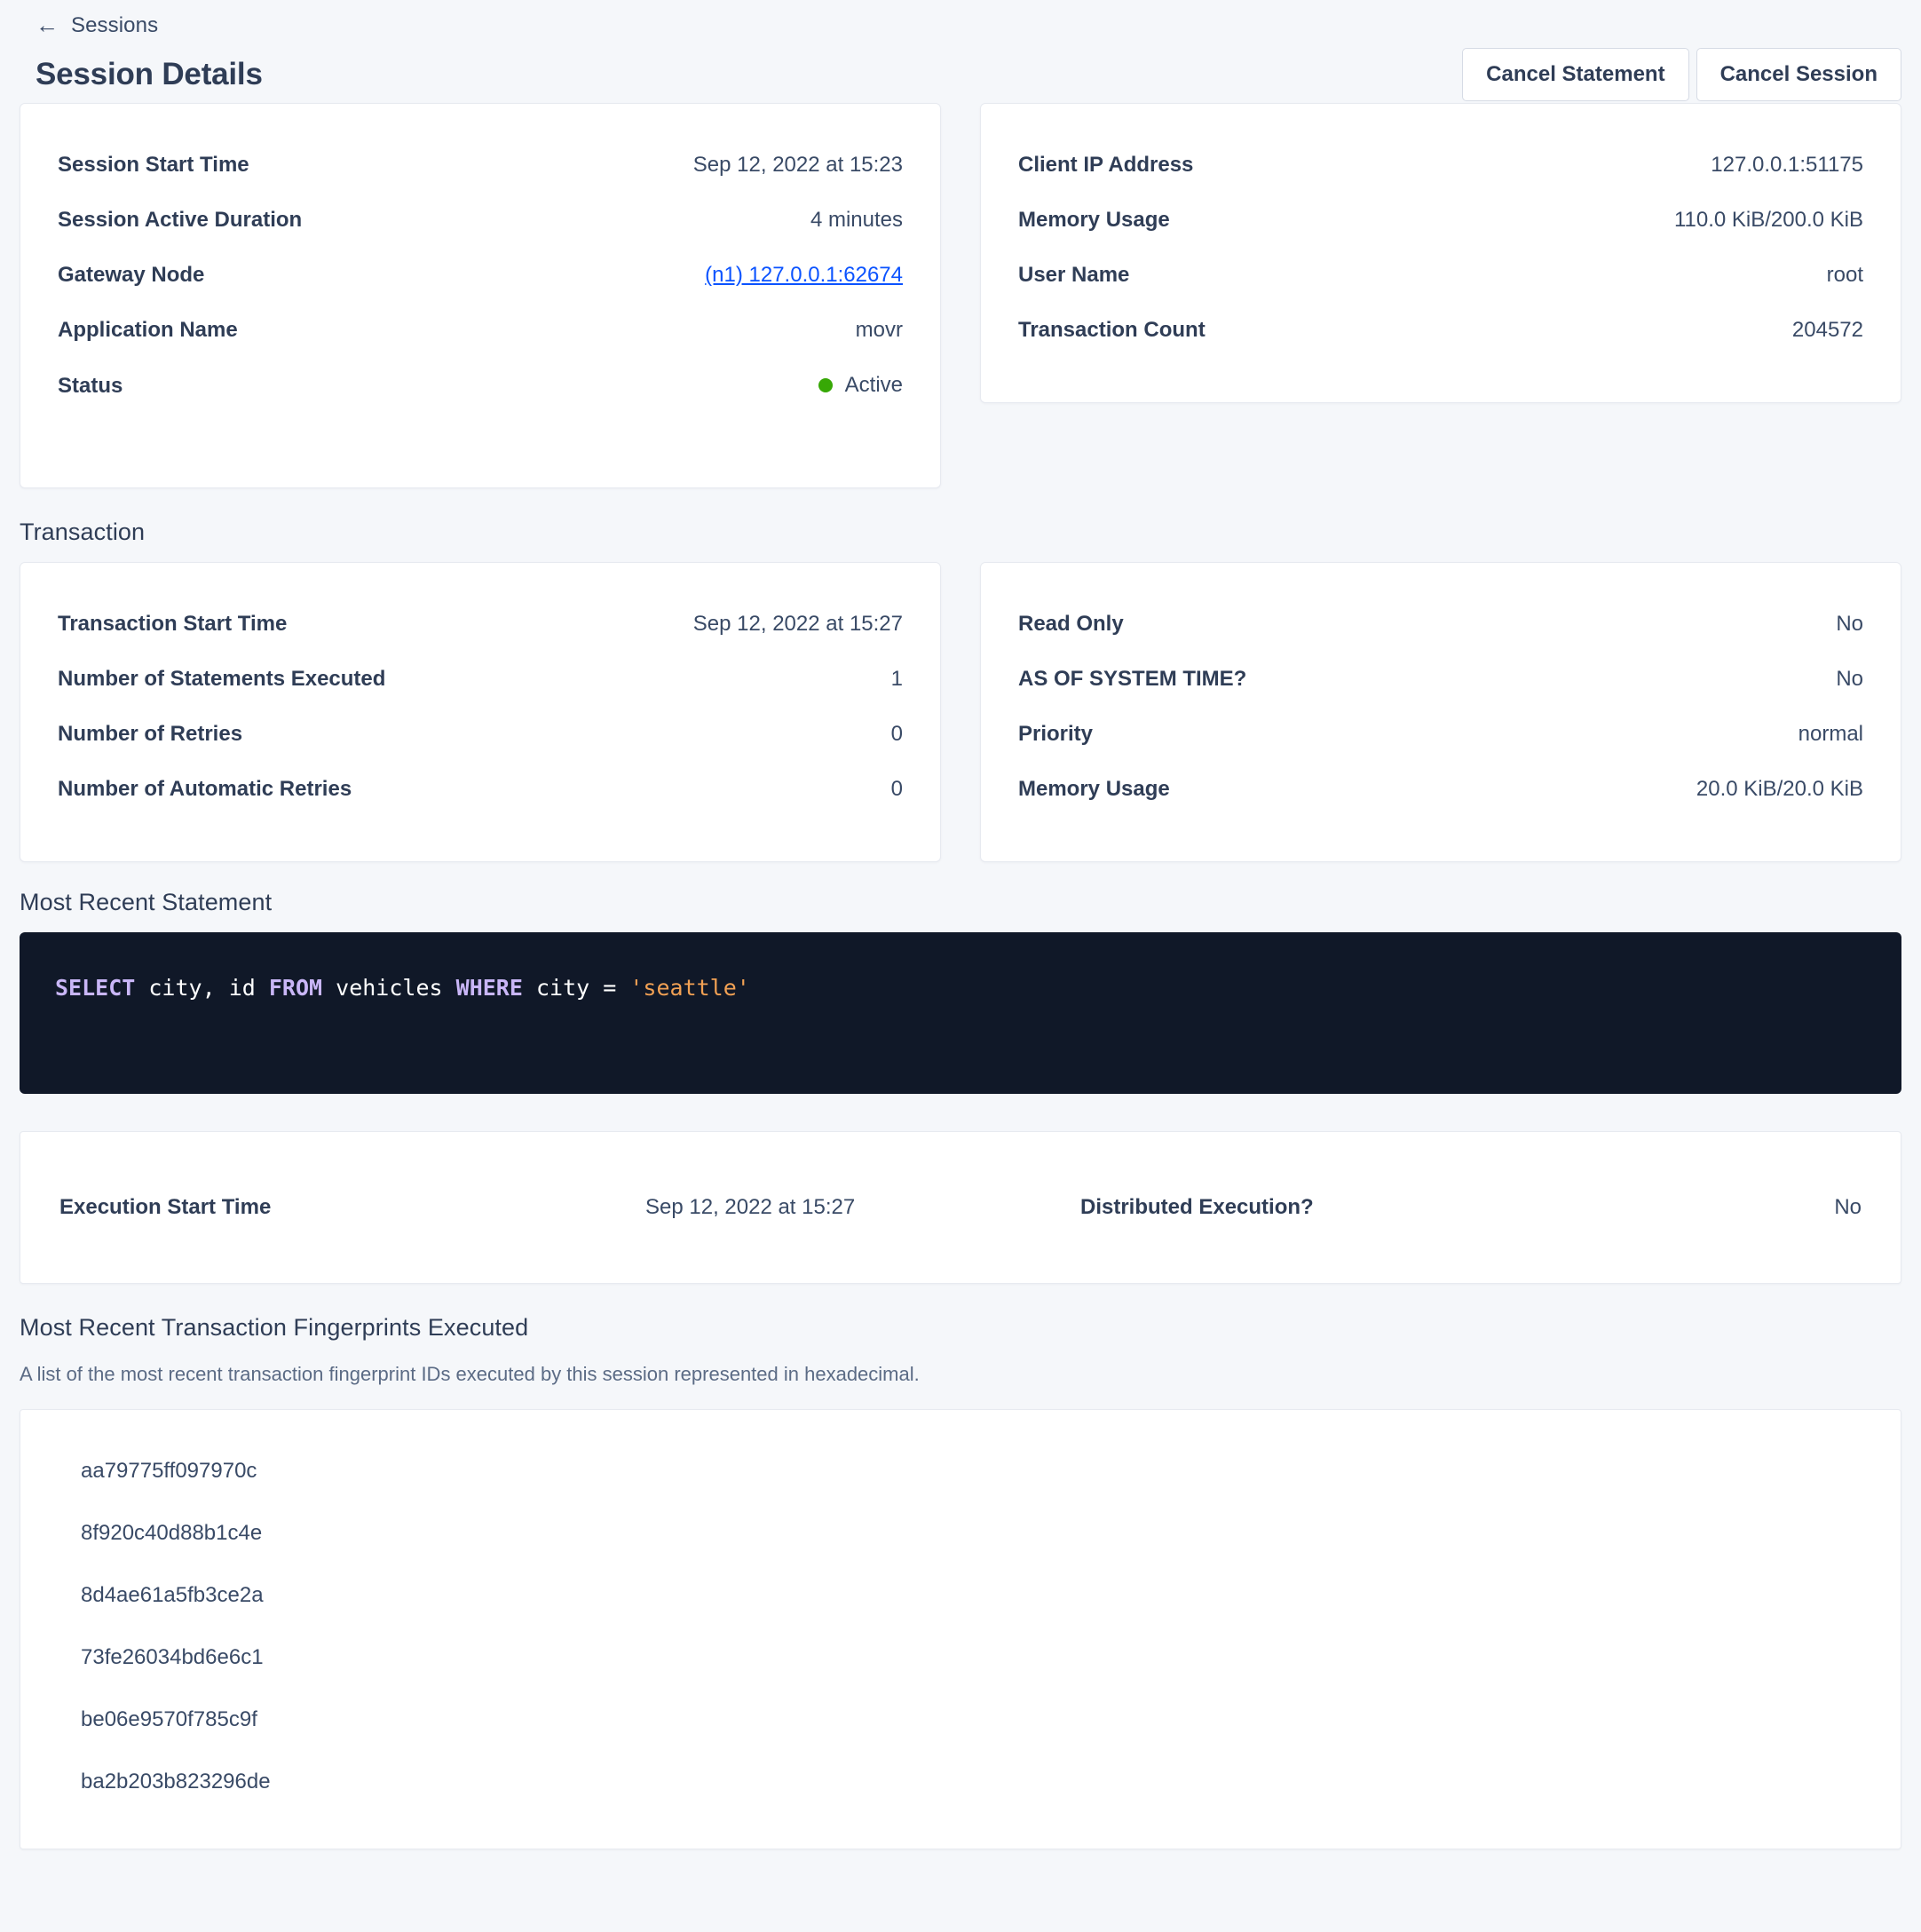  Describe the element at coordinates (131, 275) in the screenshot. I see `gateway-node-label: Gateway Node` at that location.